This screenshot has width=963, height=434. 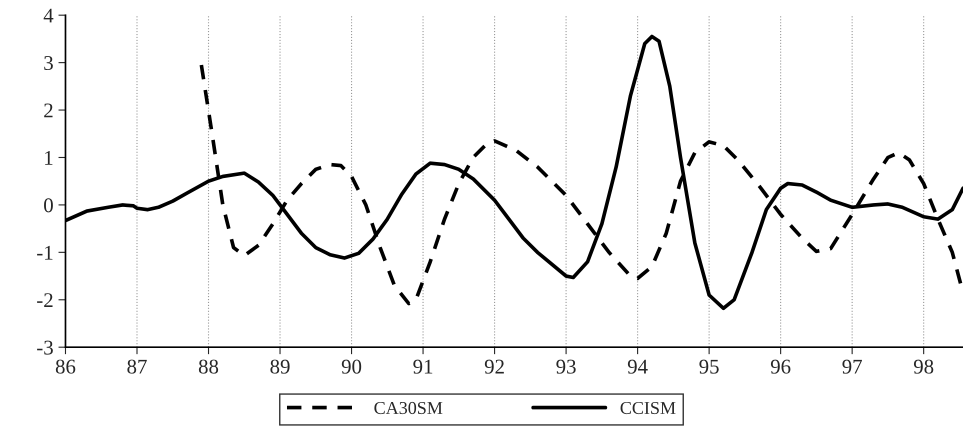 What do you see at coordinates (137, 367) in the screenshot?
I see `x-tick-label: 87` at bounding box center [137, 367].